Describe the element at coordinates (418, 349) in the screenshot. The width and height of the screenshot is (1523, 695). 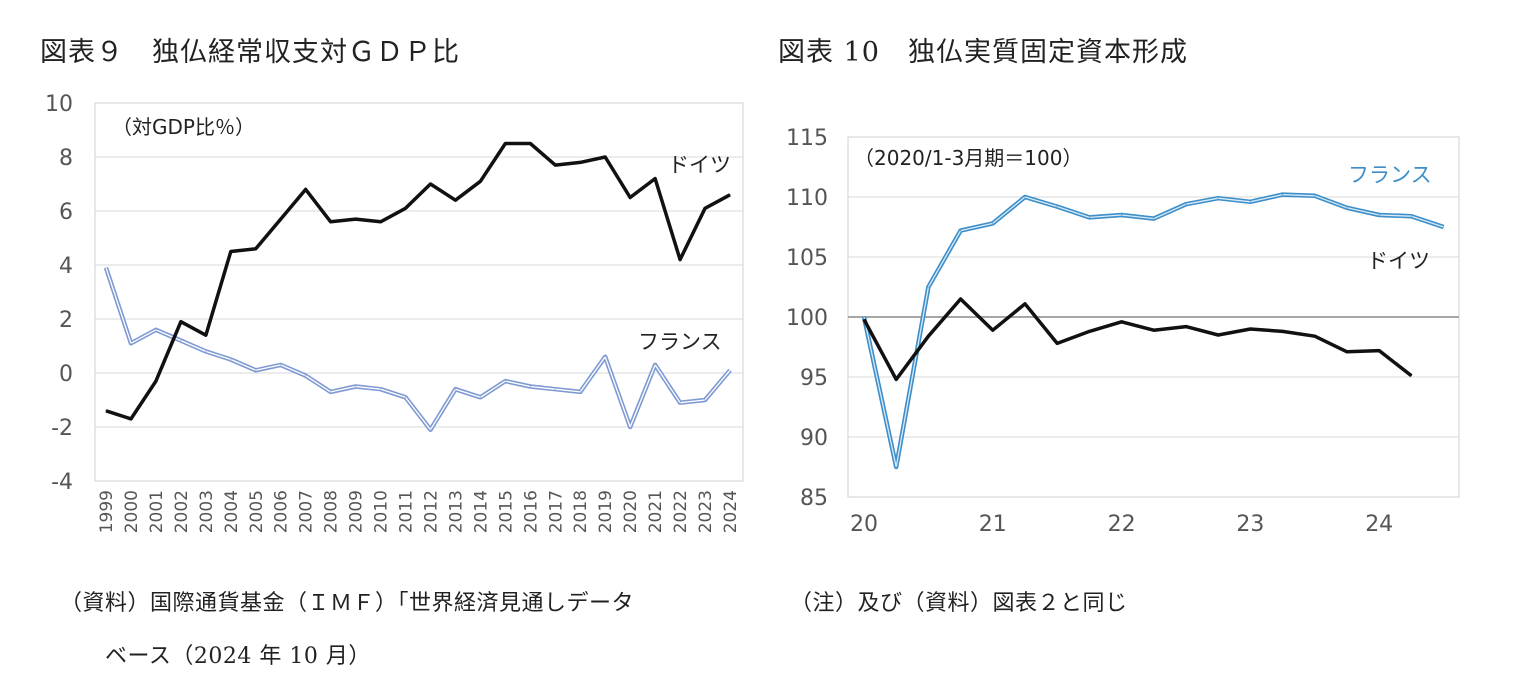
I see `series-line-france-inner` at that location.